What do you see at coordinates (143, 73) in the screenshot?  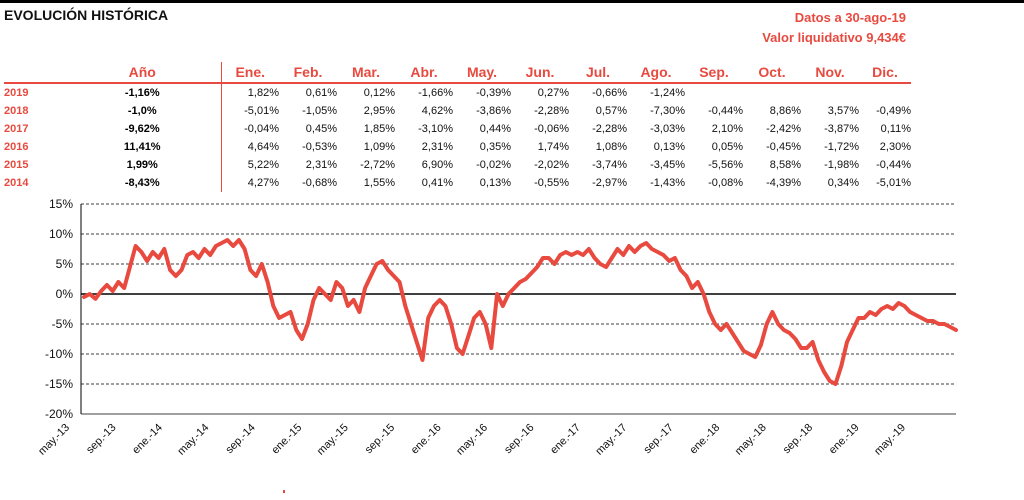 I see `column-header: Año` at bounding box center [143, 73].